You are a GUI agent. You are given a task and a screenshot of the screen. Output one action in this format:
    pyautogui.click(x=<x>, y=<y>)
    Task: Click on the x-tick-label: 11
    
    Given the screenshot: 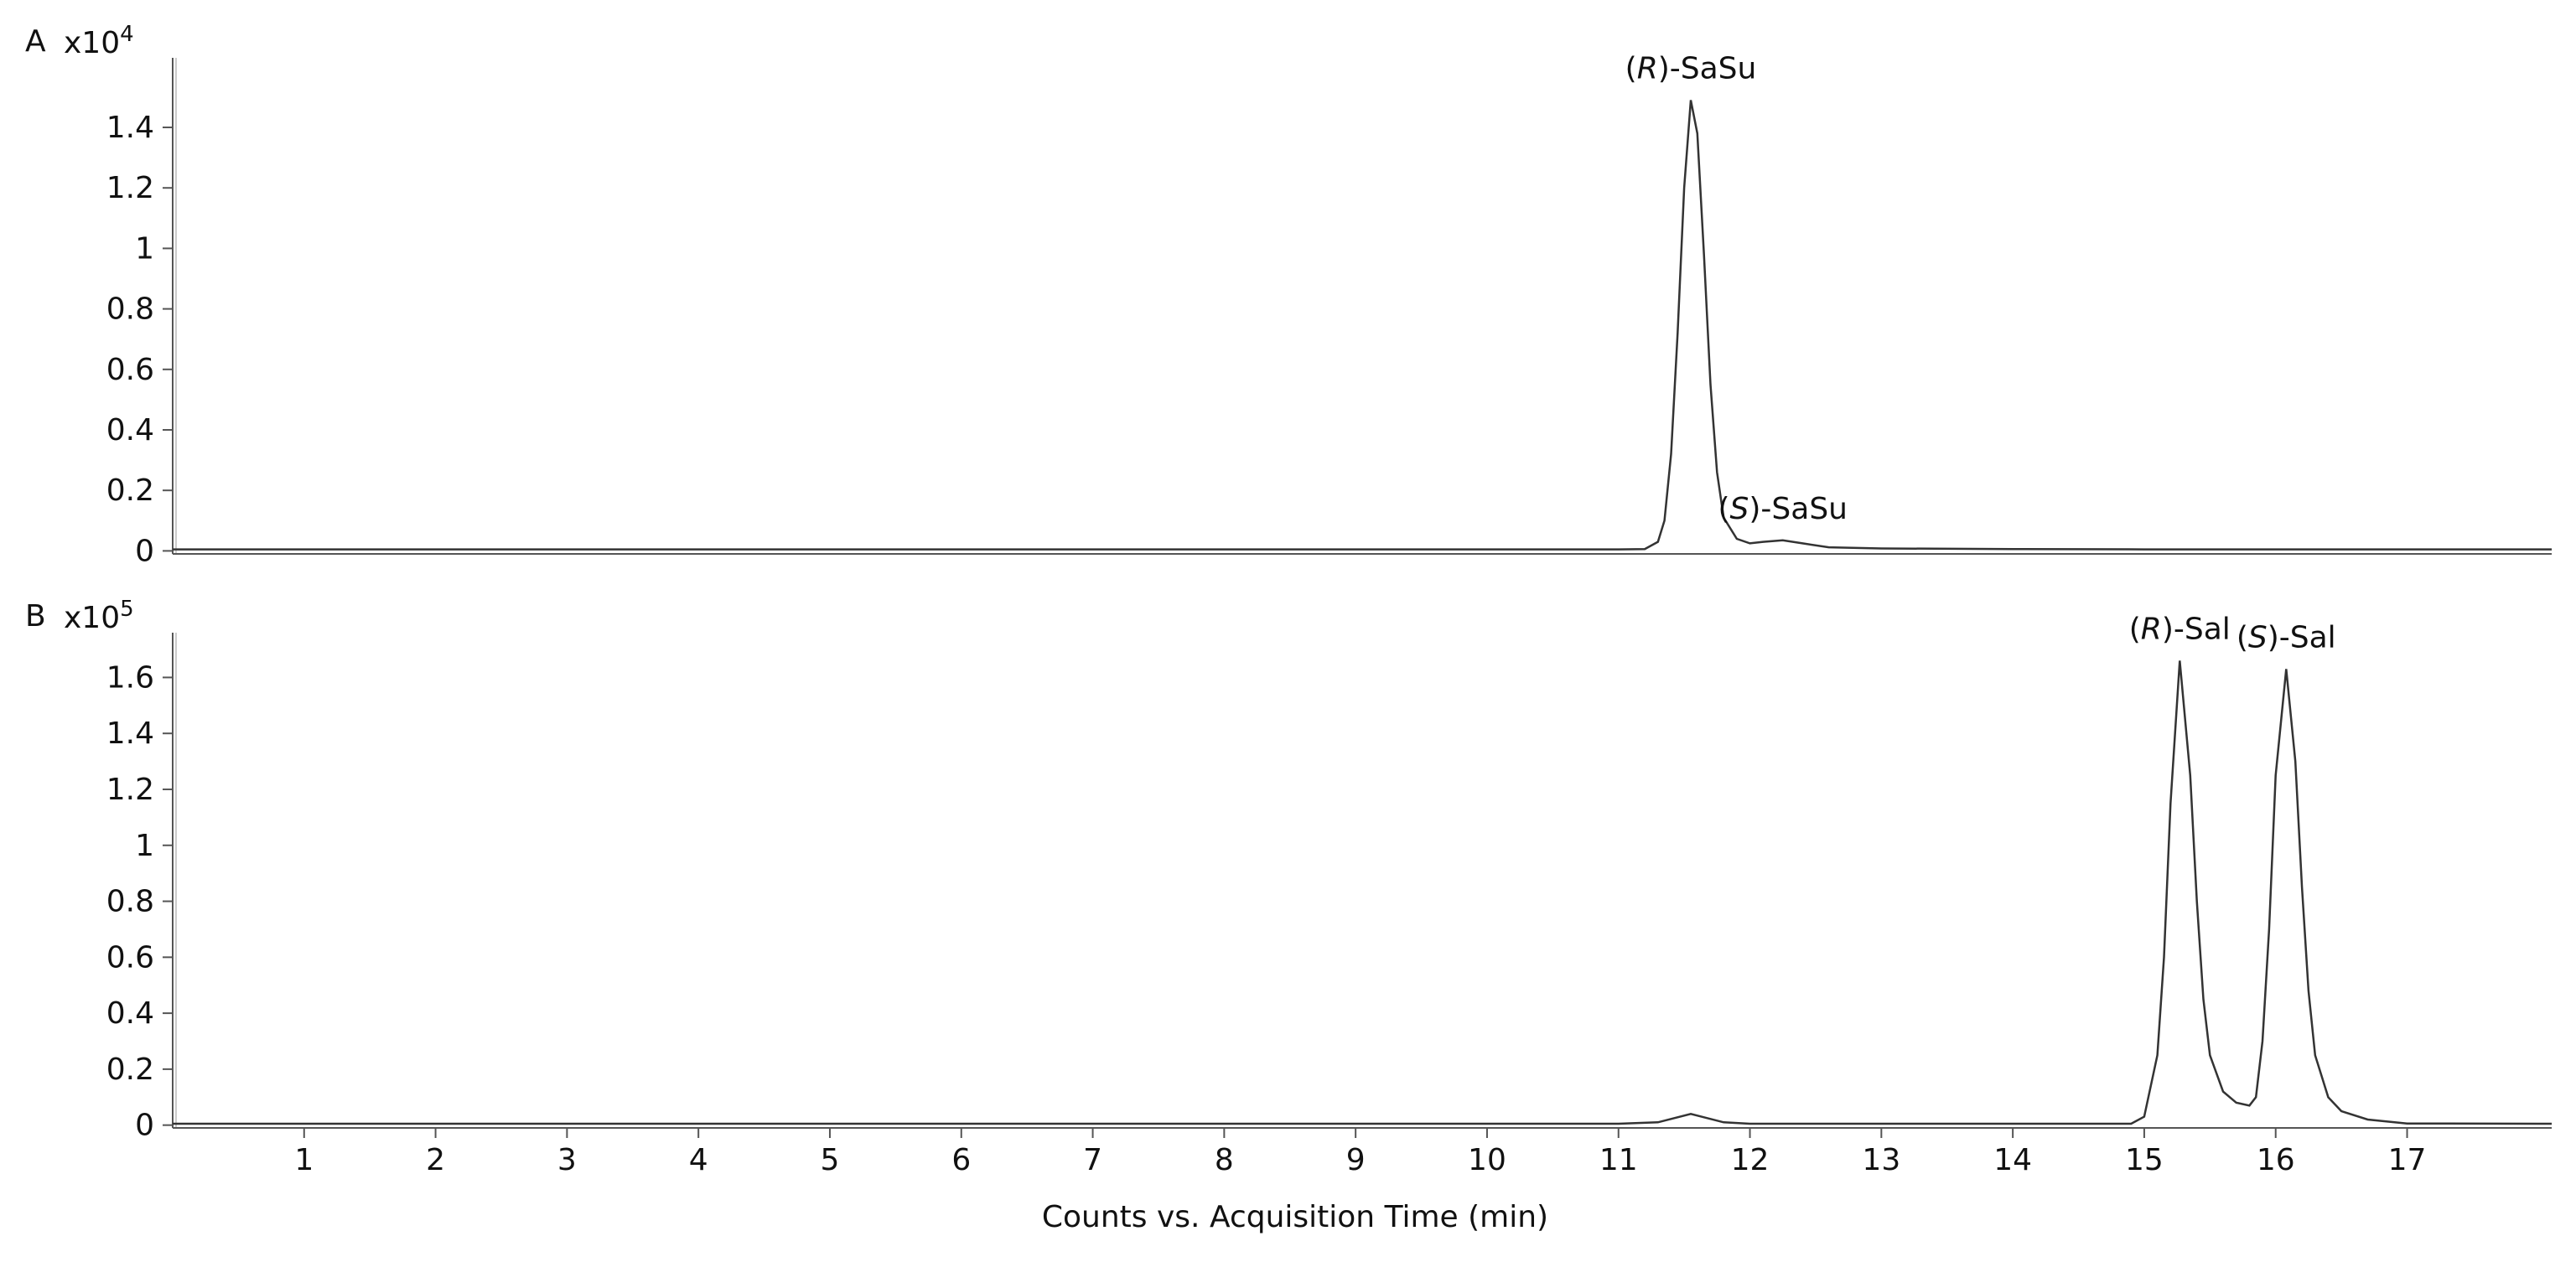 What is the action you would take?
    pyautogui.click(x=1618, y=1160)
    